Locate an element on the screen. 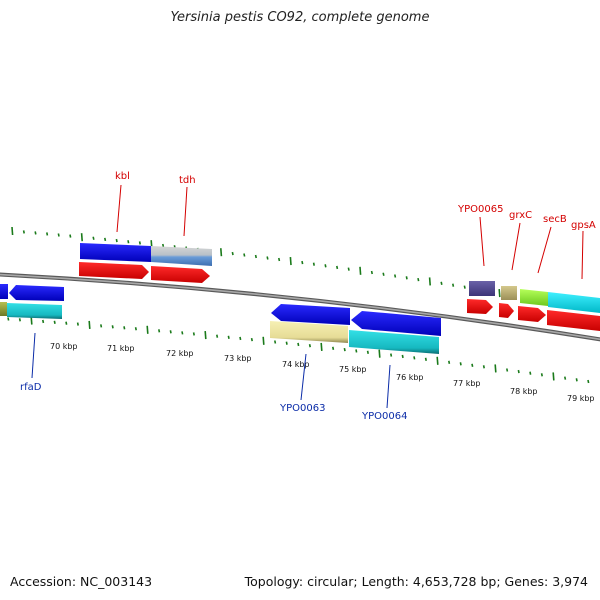 This screenshot has height=600, width=600. scale-label: 78 kbp is located at coordinates (524, 391).